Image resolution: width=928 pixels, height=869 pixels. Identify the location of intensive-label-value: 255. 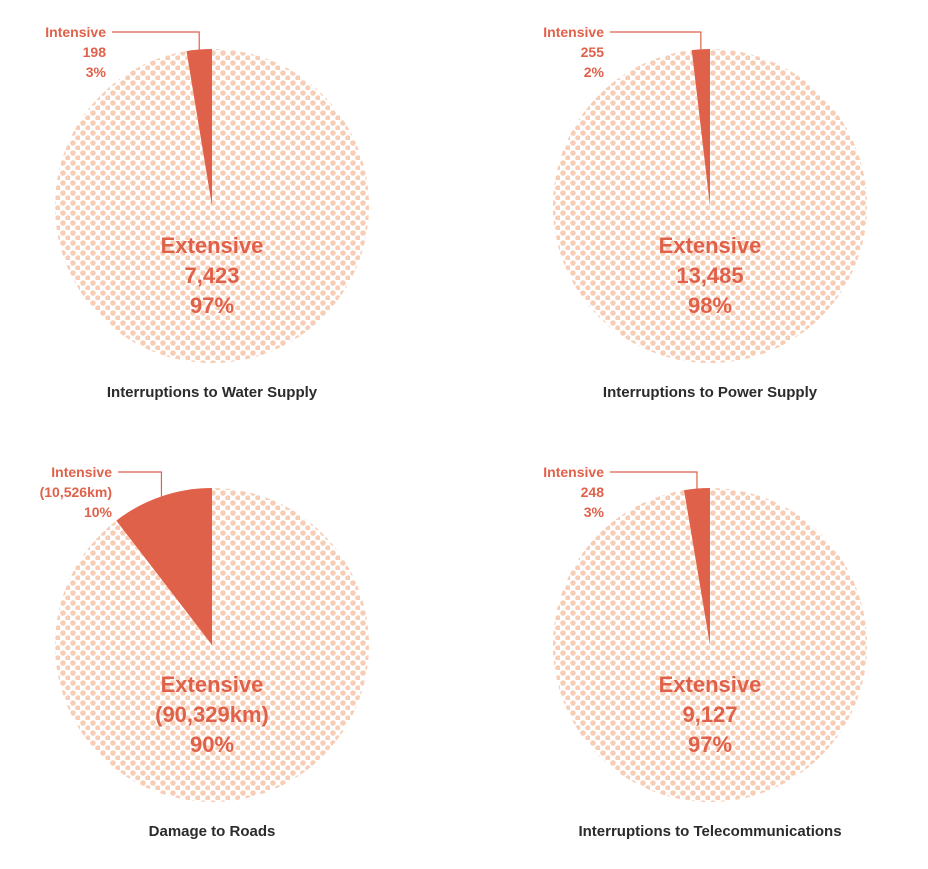
(593, 52).